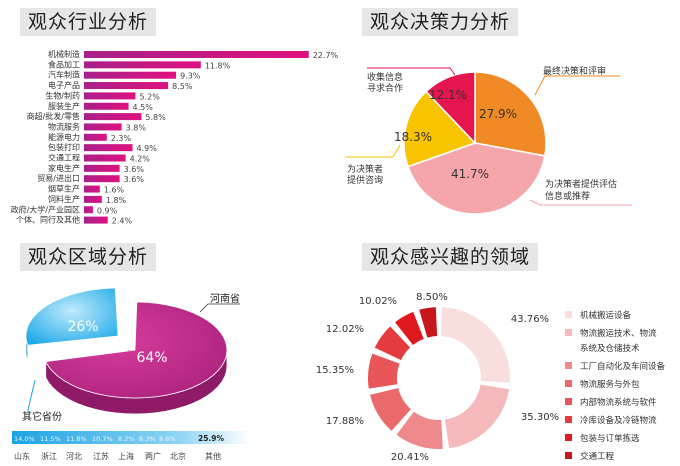 This screenshot has height=466, width=680. What do you see at coordinates (149, 96) in the screenshot?
I see `bar-value-label: 5.2%` at bounding box center [149, 96].